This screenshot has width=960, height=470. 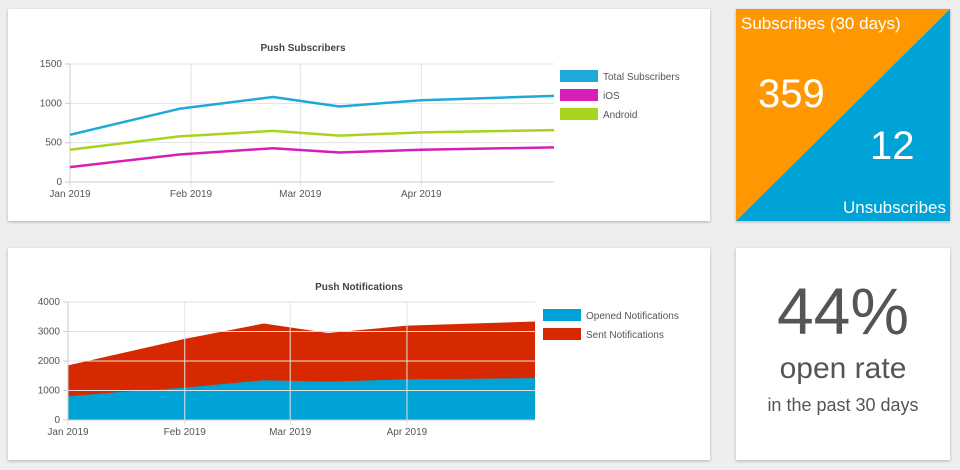 What do you see at coordinates (821, 23) in the screenshot?
I see `subscribes-title: Subscribes (30 days)` at bounding box center [821, 23].